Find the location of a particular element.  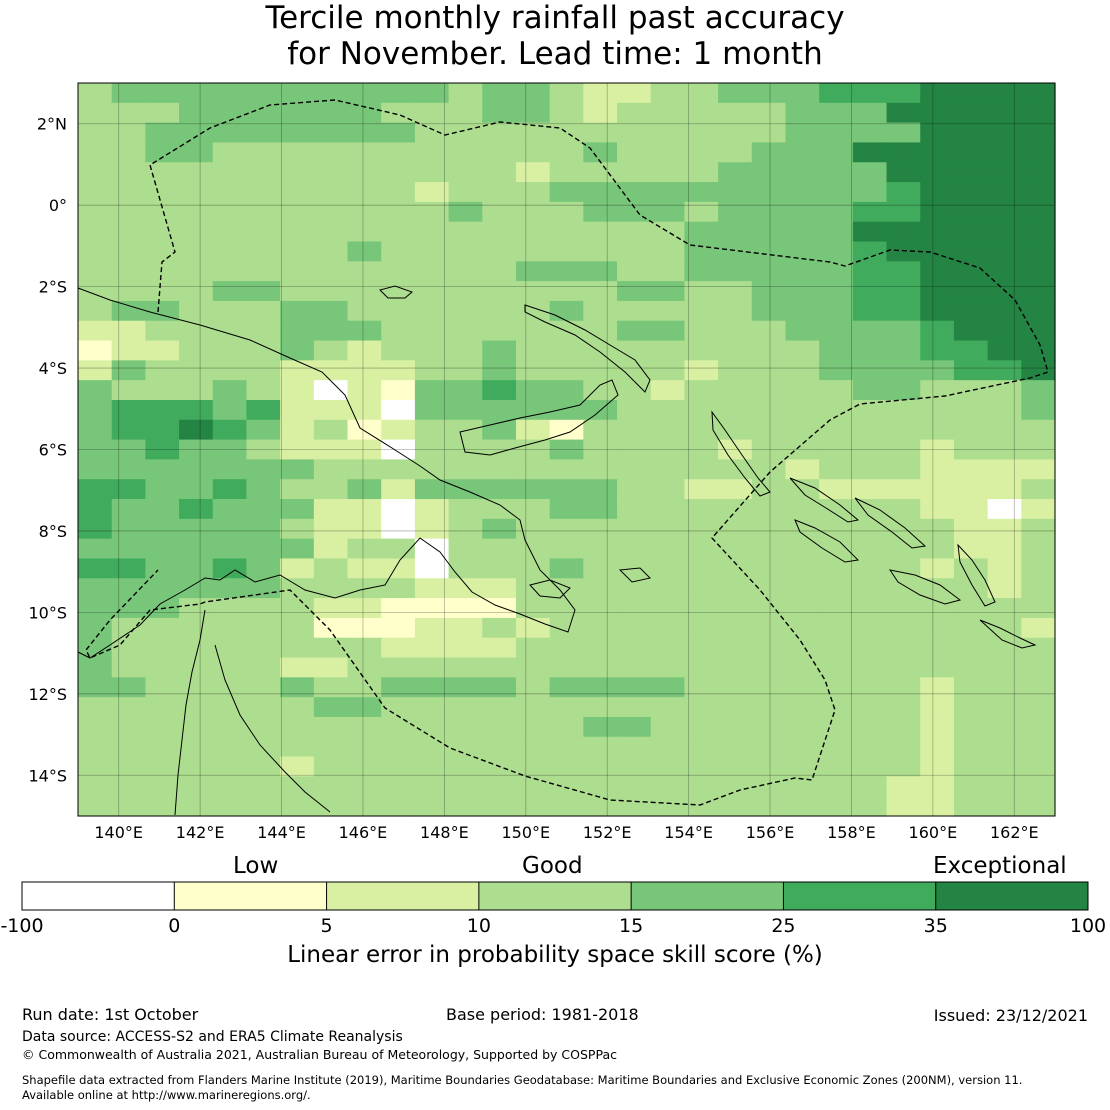

category-low: Low is located at coordinates (256, 866).